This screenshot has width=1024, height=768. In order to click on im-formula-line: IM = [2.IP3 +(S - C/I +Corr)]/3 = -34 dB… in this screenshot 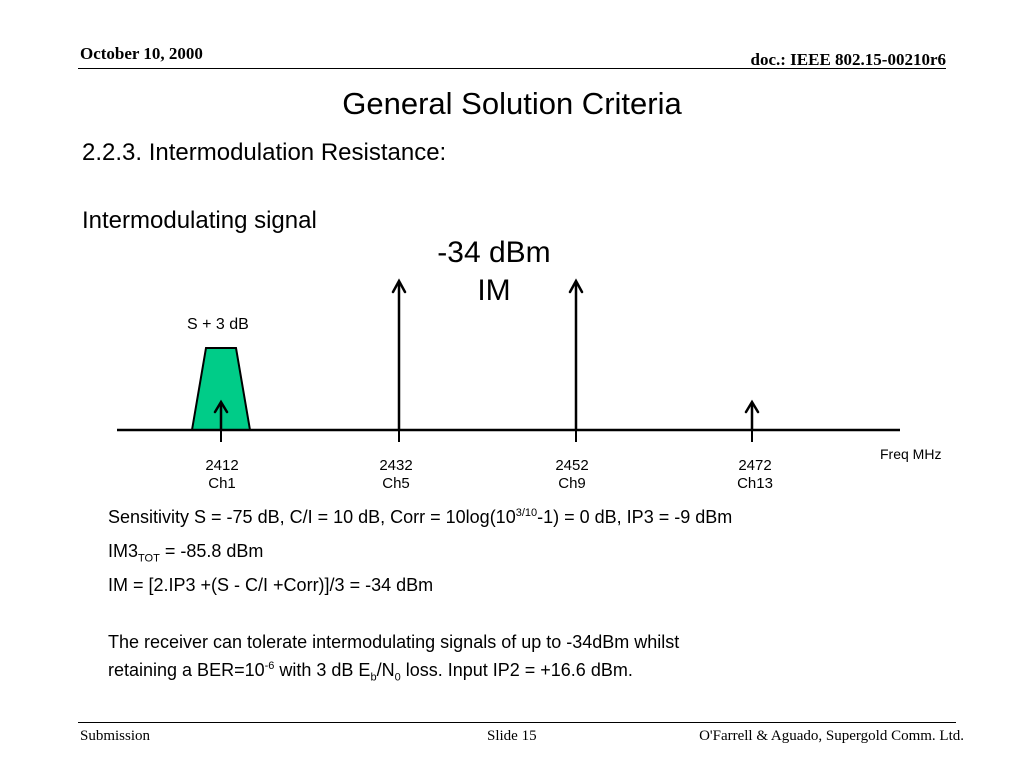, I will do `click(271, 585)`.